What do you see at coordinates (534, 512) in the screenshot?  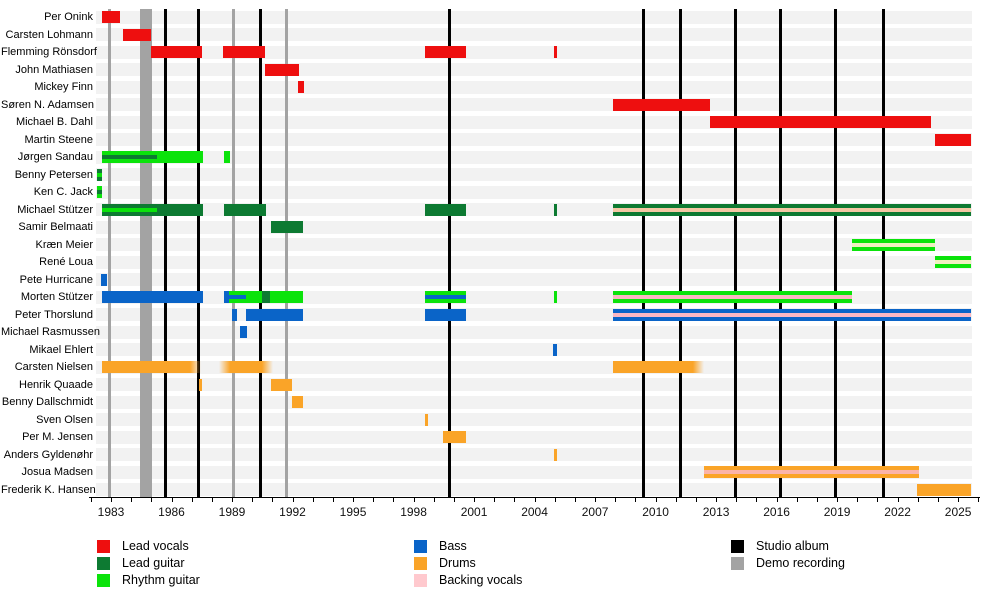 I see `x-axis-year-label: 2004` at bounding box center [534, 512].